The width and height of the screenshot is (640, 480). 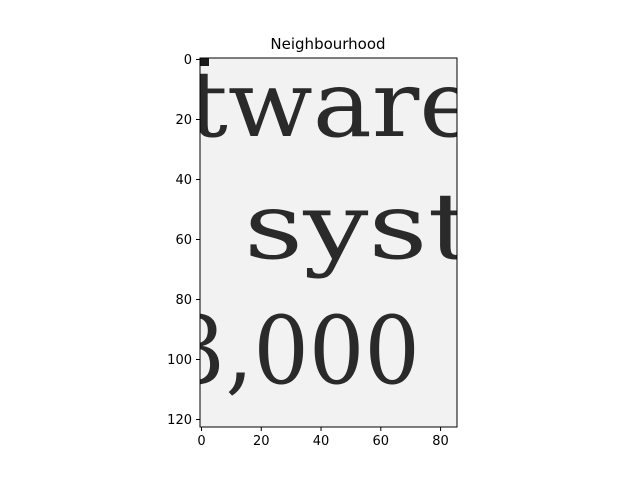 I want to click on x-tick-label: 60, so click(x=381, y=441).